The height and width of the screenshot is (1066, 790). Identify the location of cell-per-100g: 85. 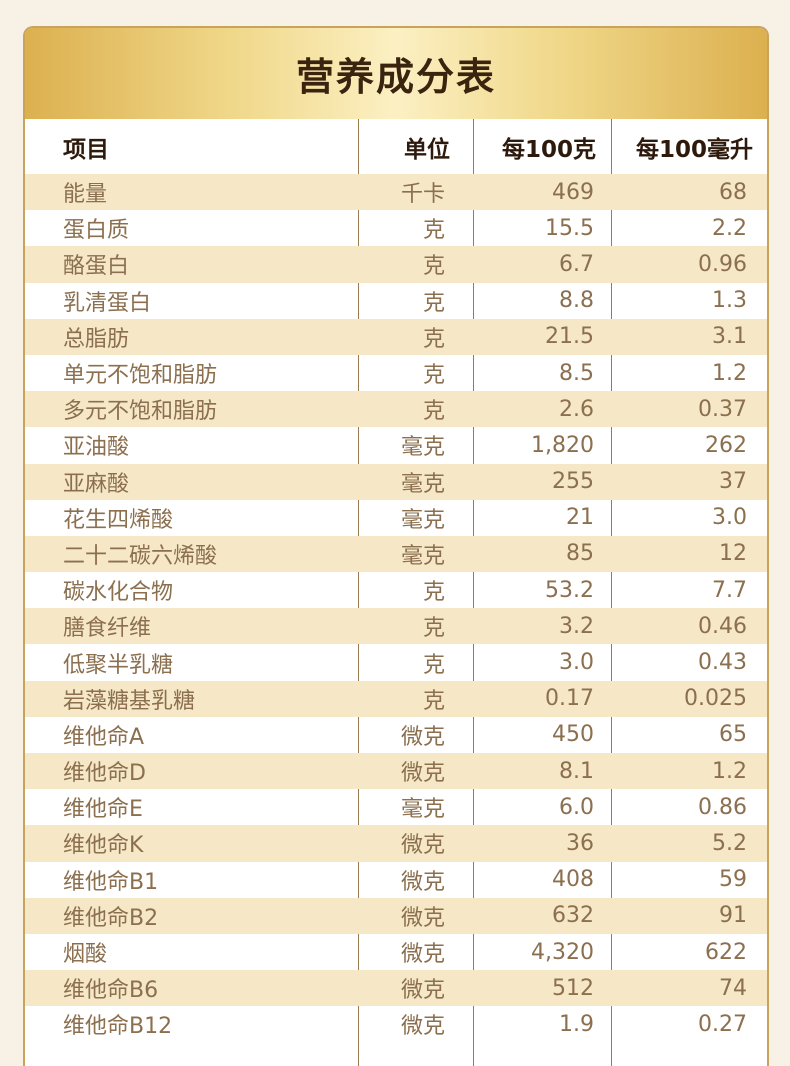
(580, 554).